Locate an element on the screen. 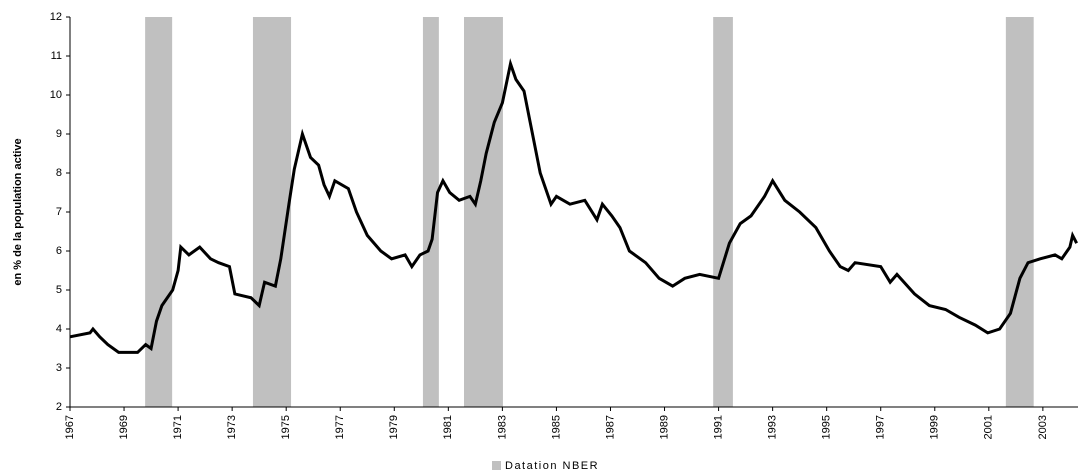 This screenshot has height=476, width=1081. x-tick-label: 1981 is located at coordinates (448, 427).